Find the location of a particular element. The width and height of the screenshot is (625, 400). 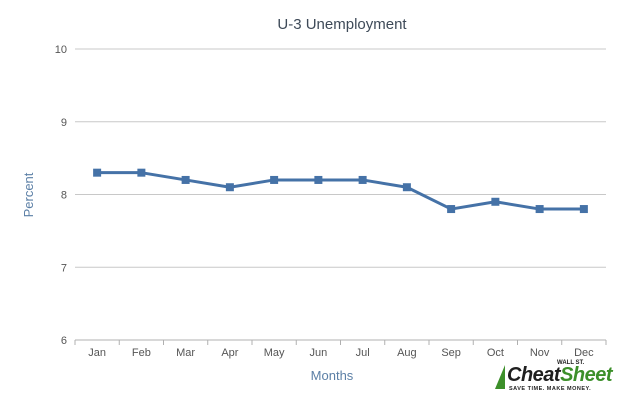

x-tick-label: Aug is located at coordinates (407, 353).